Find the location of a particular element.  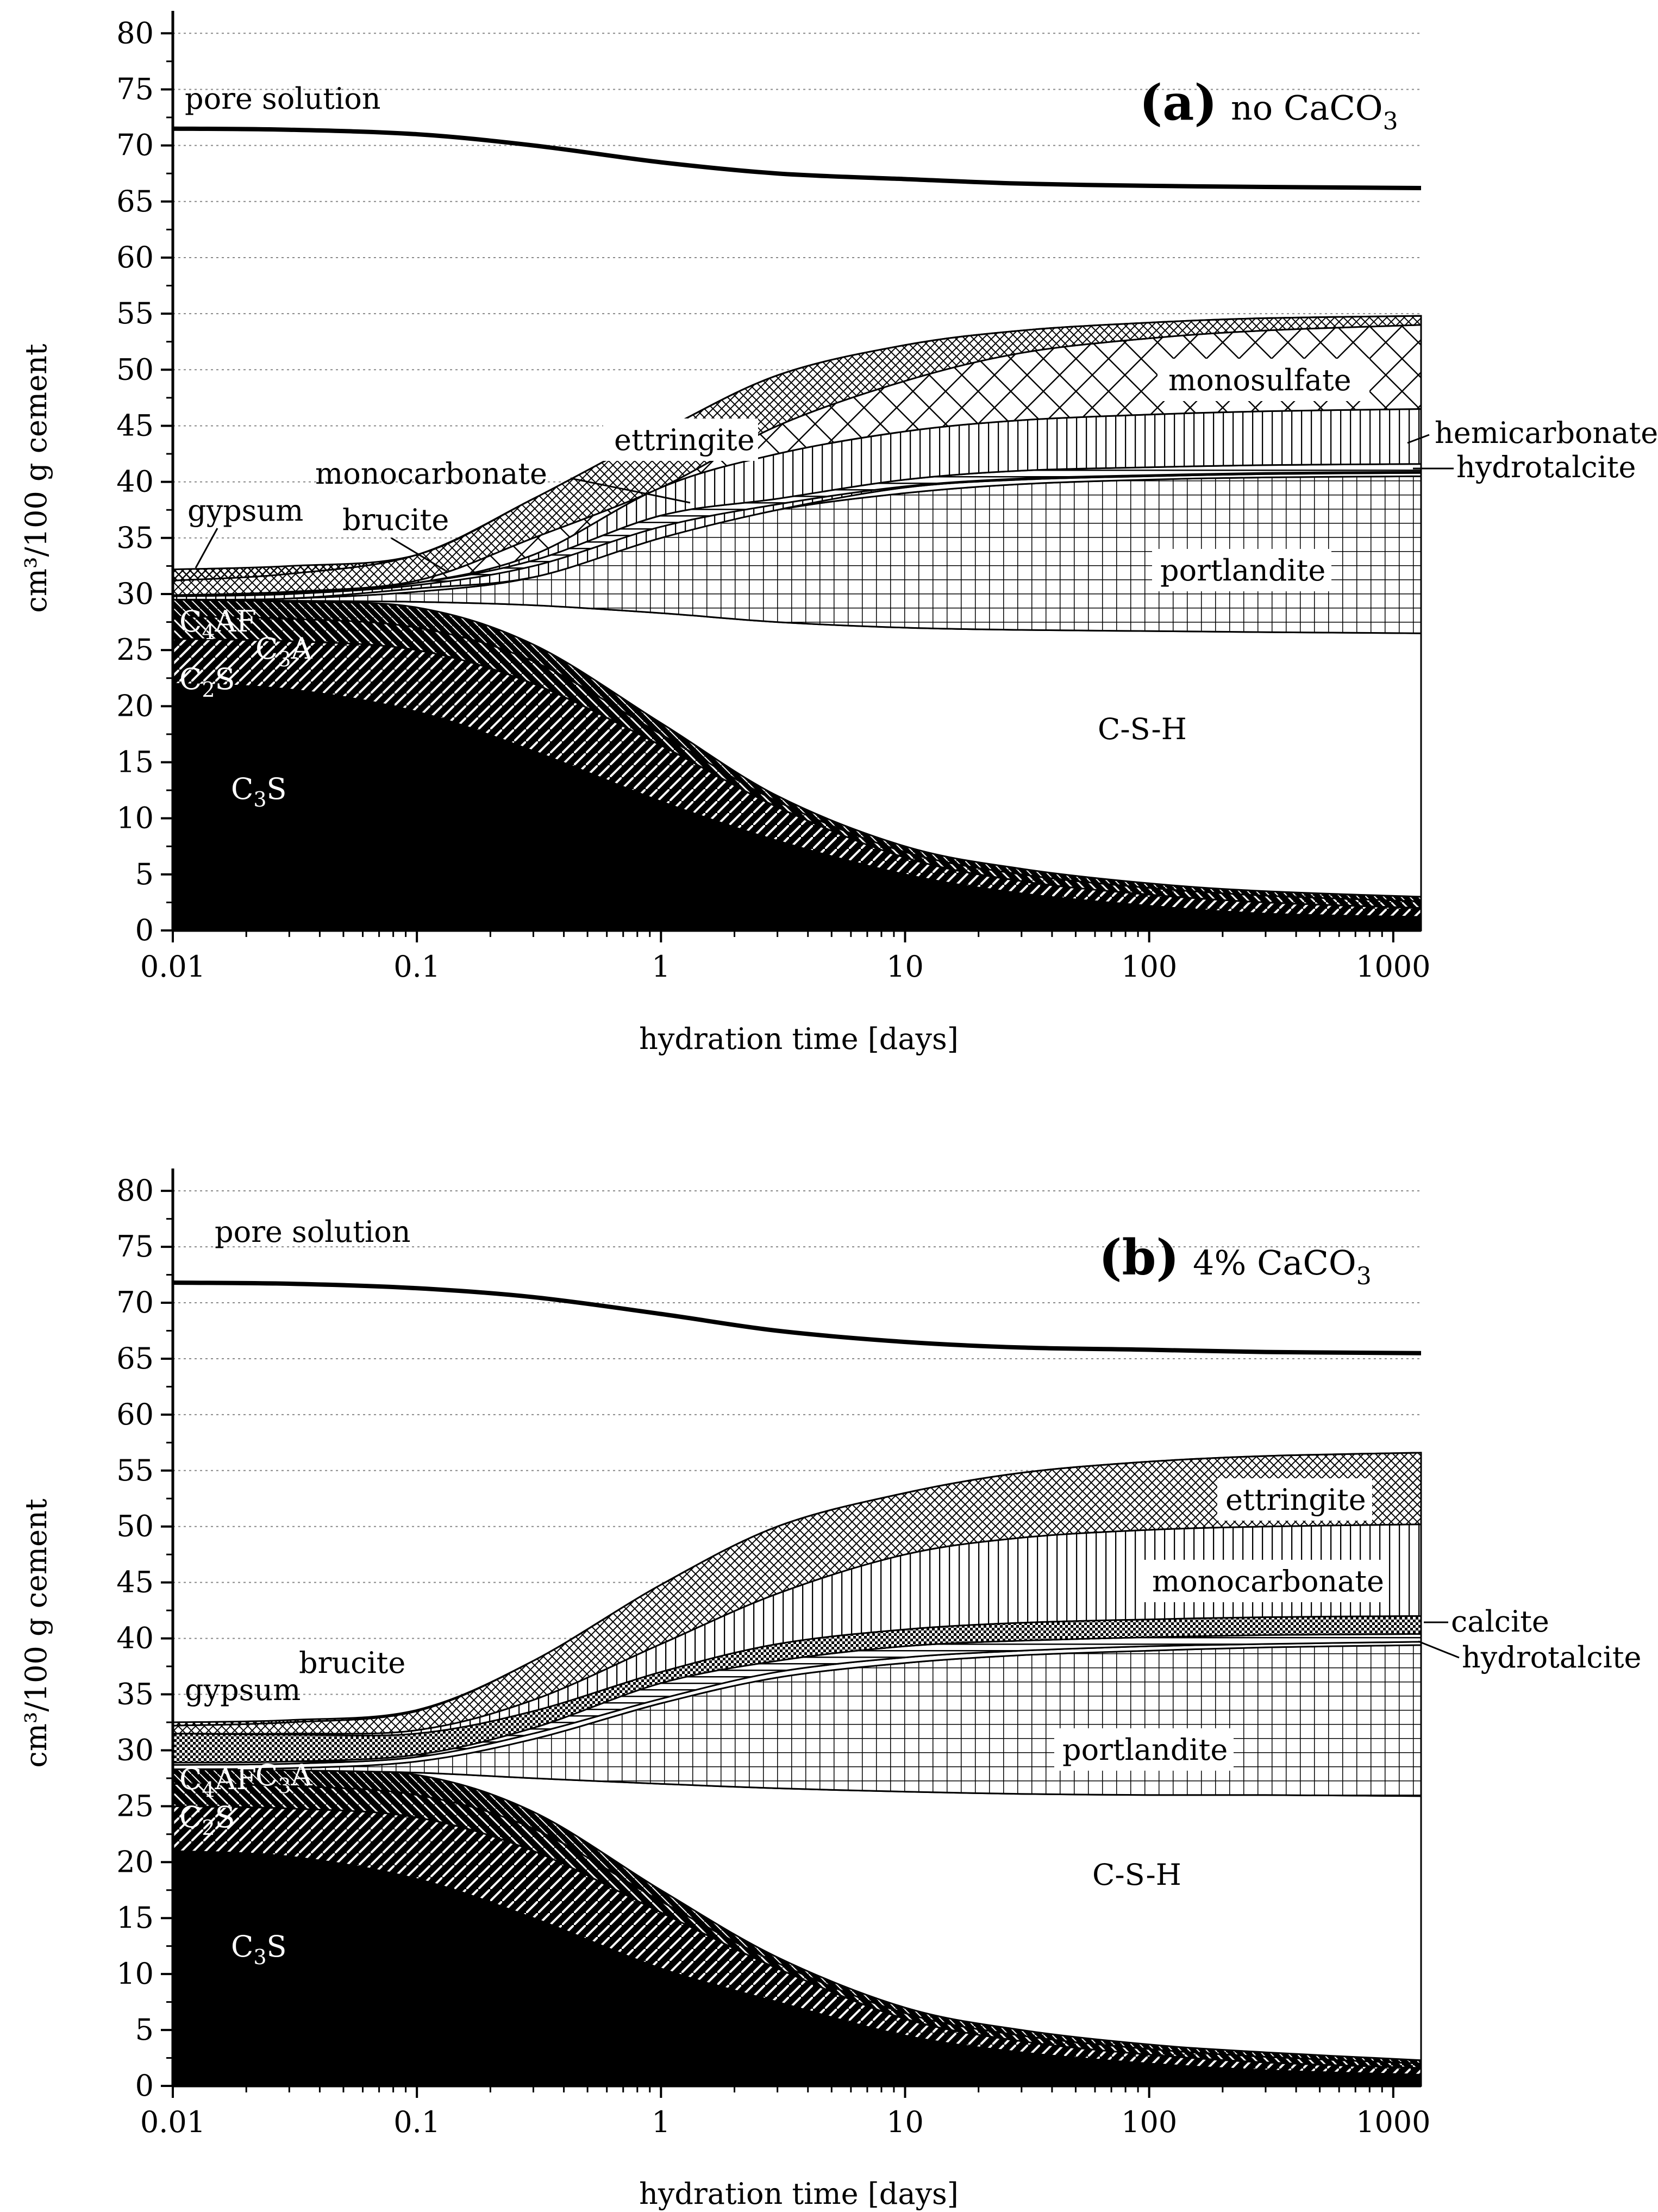

label-gypsum-b: gypsum is located at coordinates (243, 1690).